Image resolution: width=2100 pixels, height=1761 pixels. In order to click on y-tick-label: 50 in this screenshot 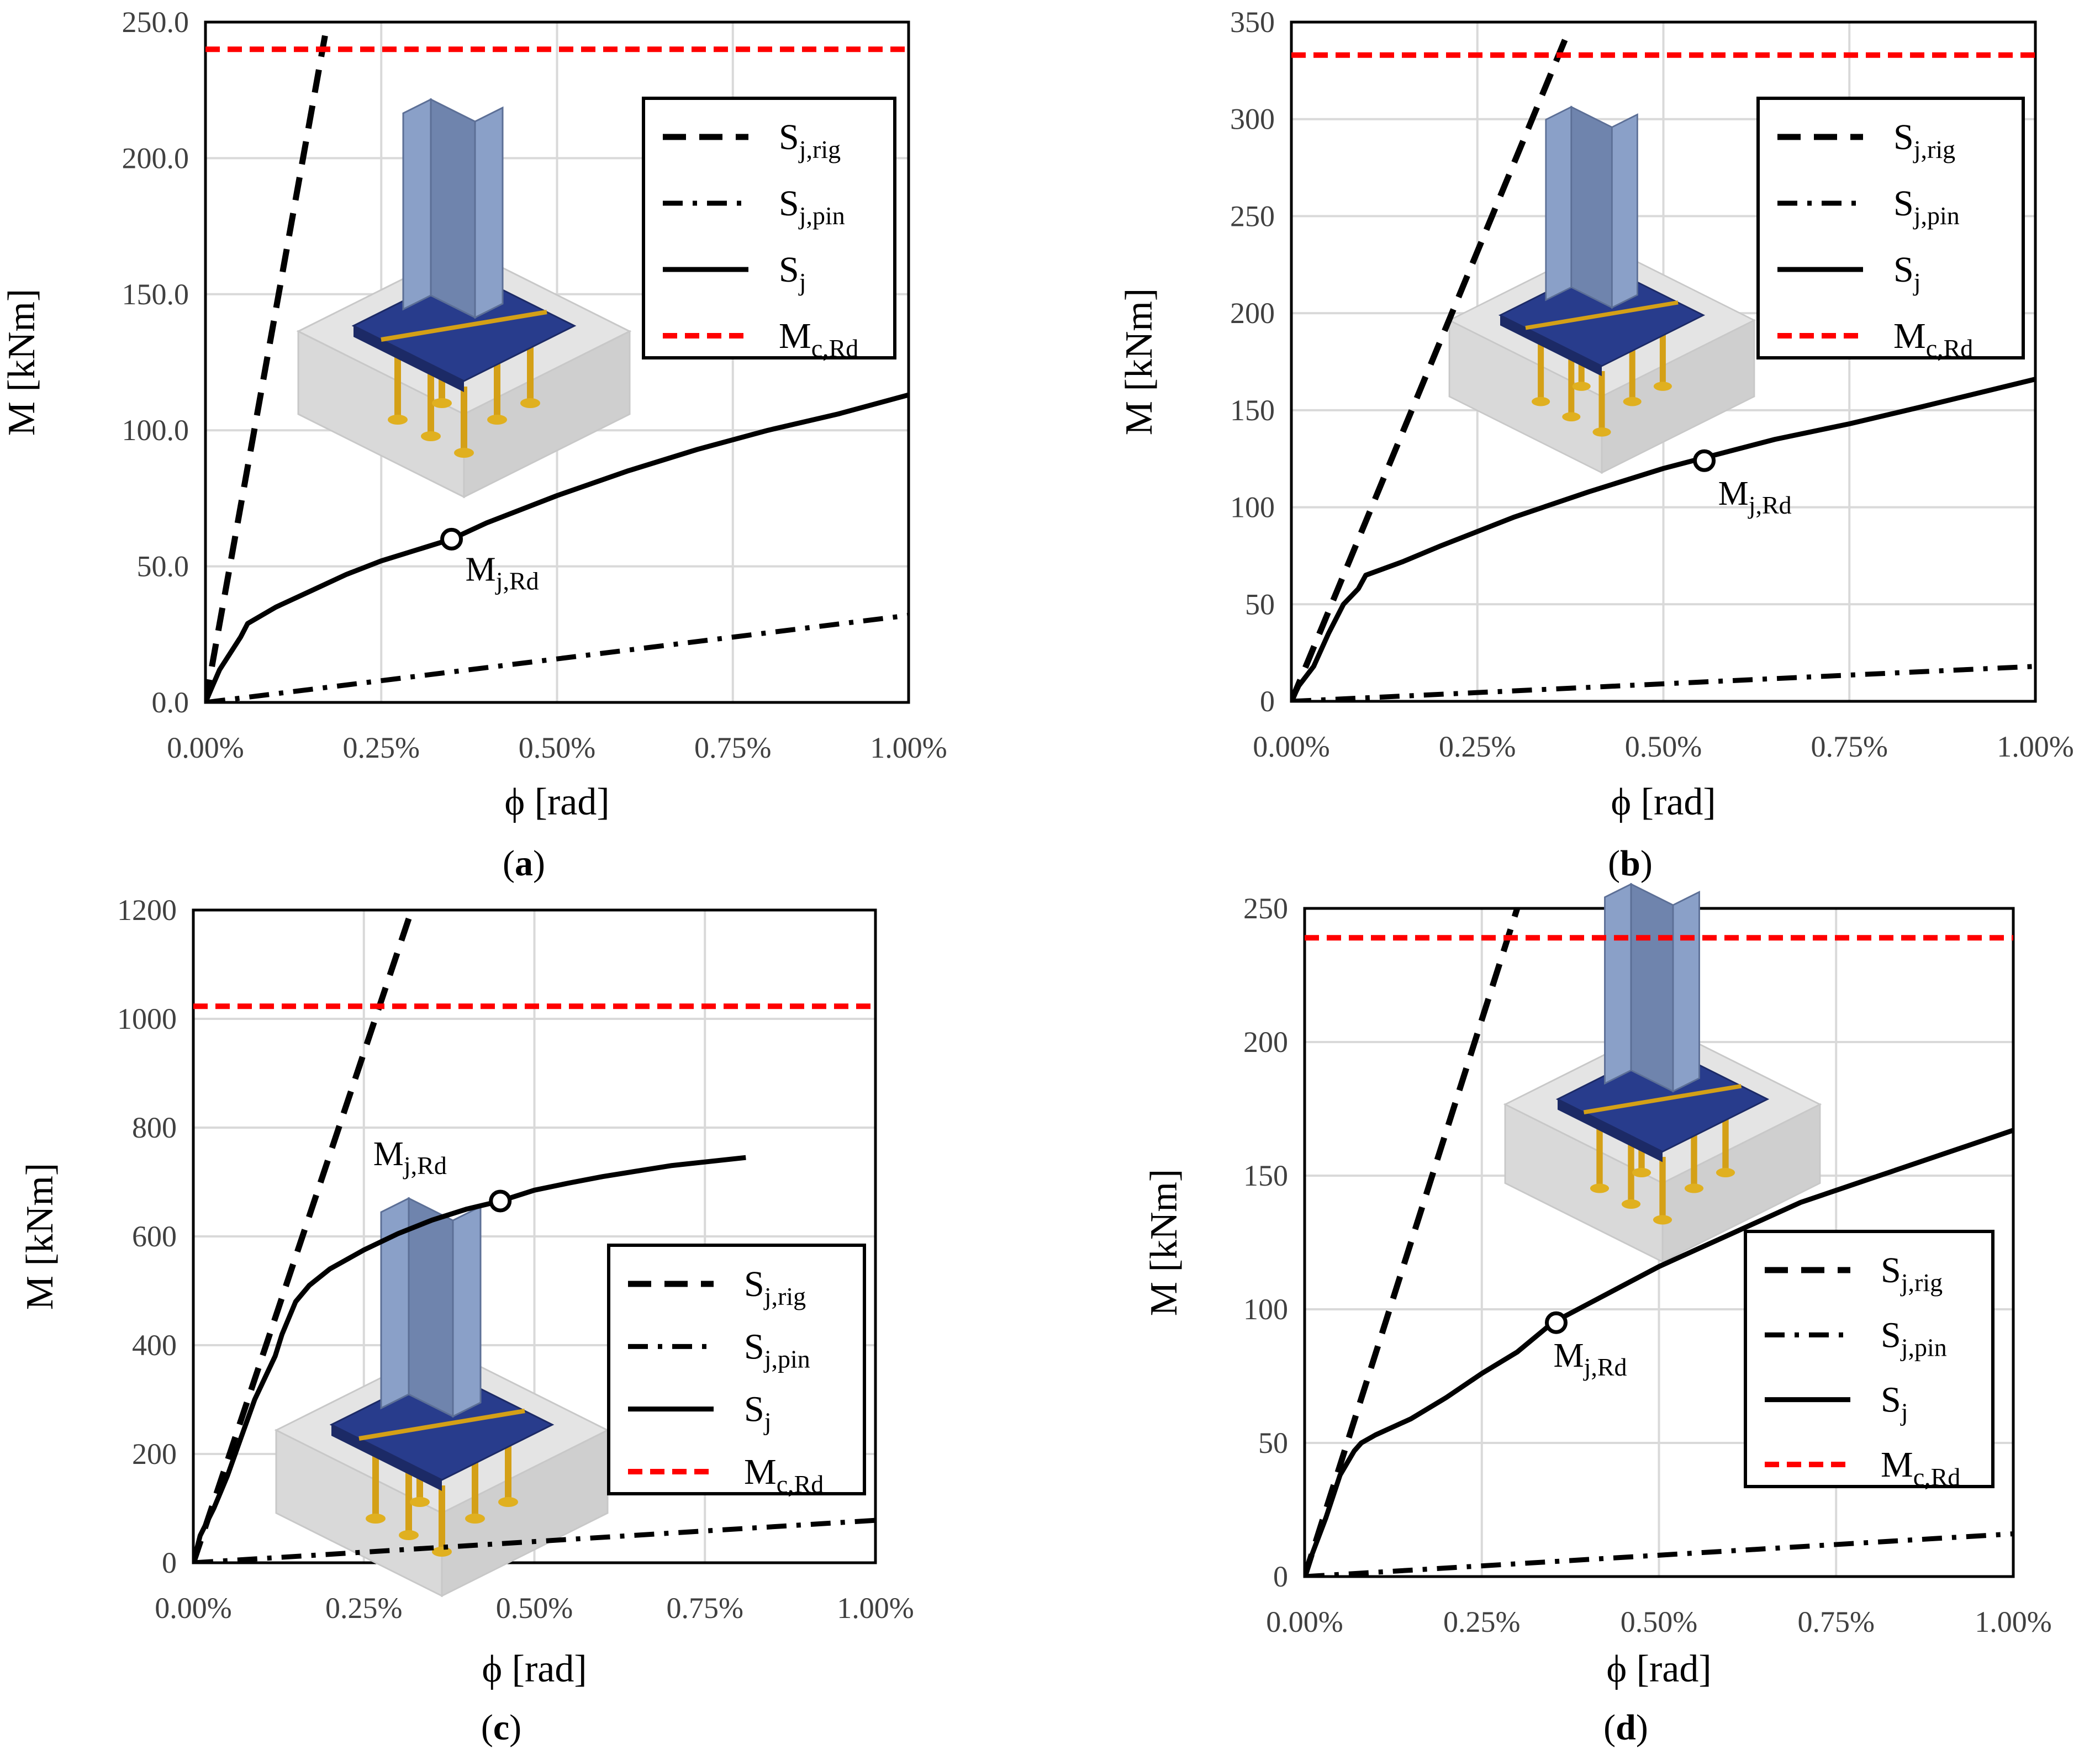, I will do `click(1260, 604)`.